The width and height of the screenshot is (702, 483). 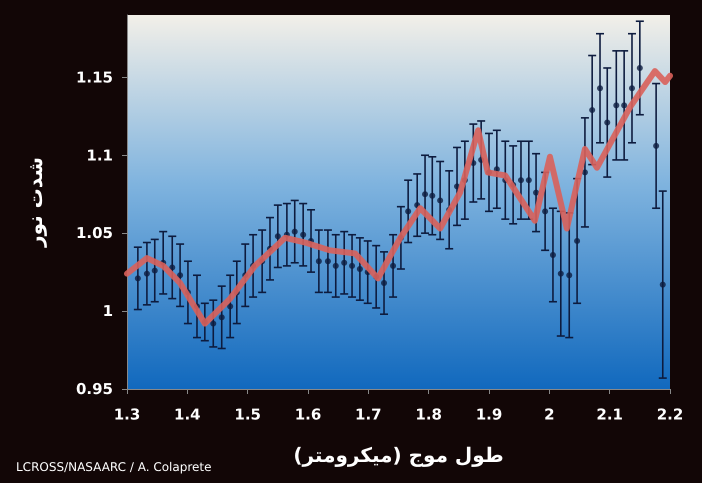 What do you see at coordinates (428, 415) in the screenshot?
I see `x-tick-label: 1.8` at bounding box center [428, 415].